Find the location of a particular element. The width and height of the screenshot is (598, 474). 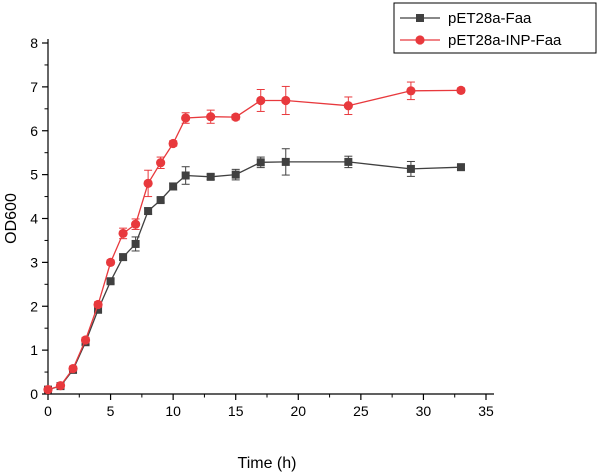

legend: pET28a-Faa pET28a-INP-Faa is located at coordinates (495, 28).